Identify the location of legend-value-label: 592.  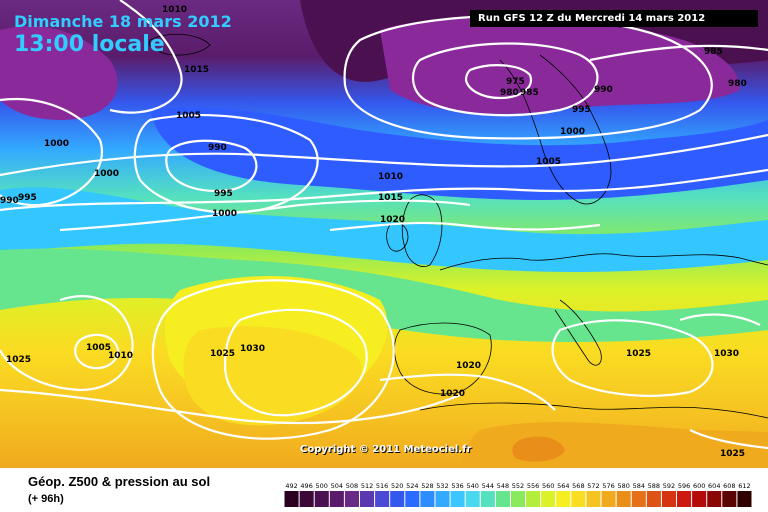
(669, 486).